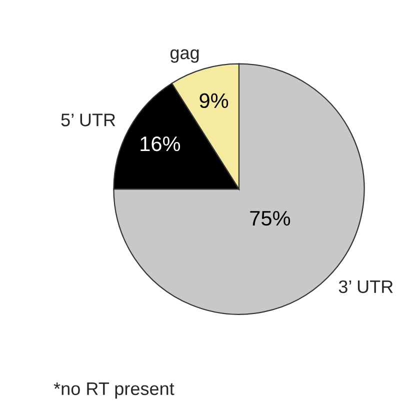 The width and height of the screenshot is (412, 411). What do you see at coordinates (160, 144) in the screenshot?
I see `data-label: 16%` at bounding box center [160, 144].